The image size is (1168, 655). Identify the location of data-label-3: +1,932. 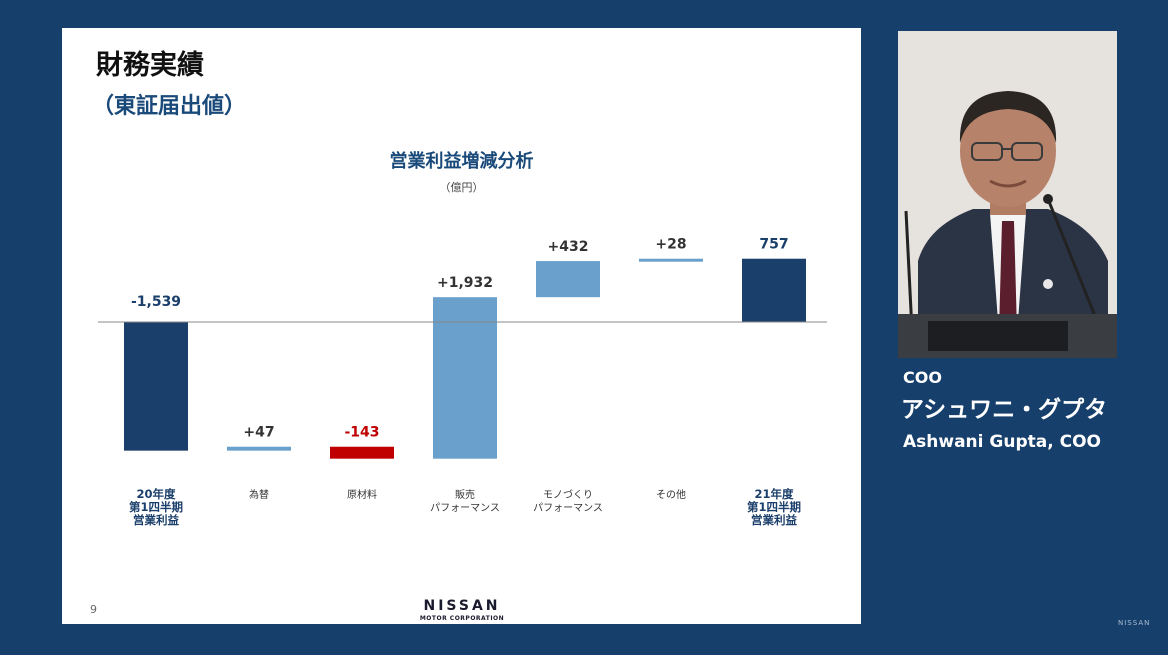
(465, 283).